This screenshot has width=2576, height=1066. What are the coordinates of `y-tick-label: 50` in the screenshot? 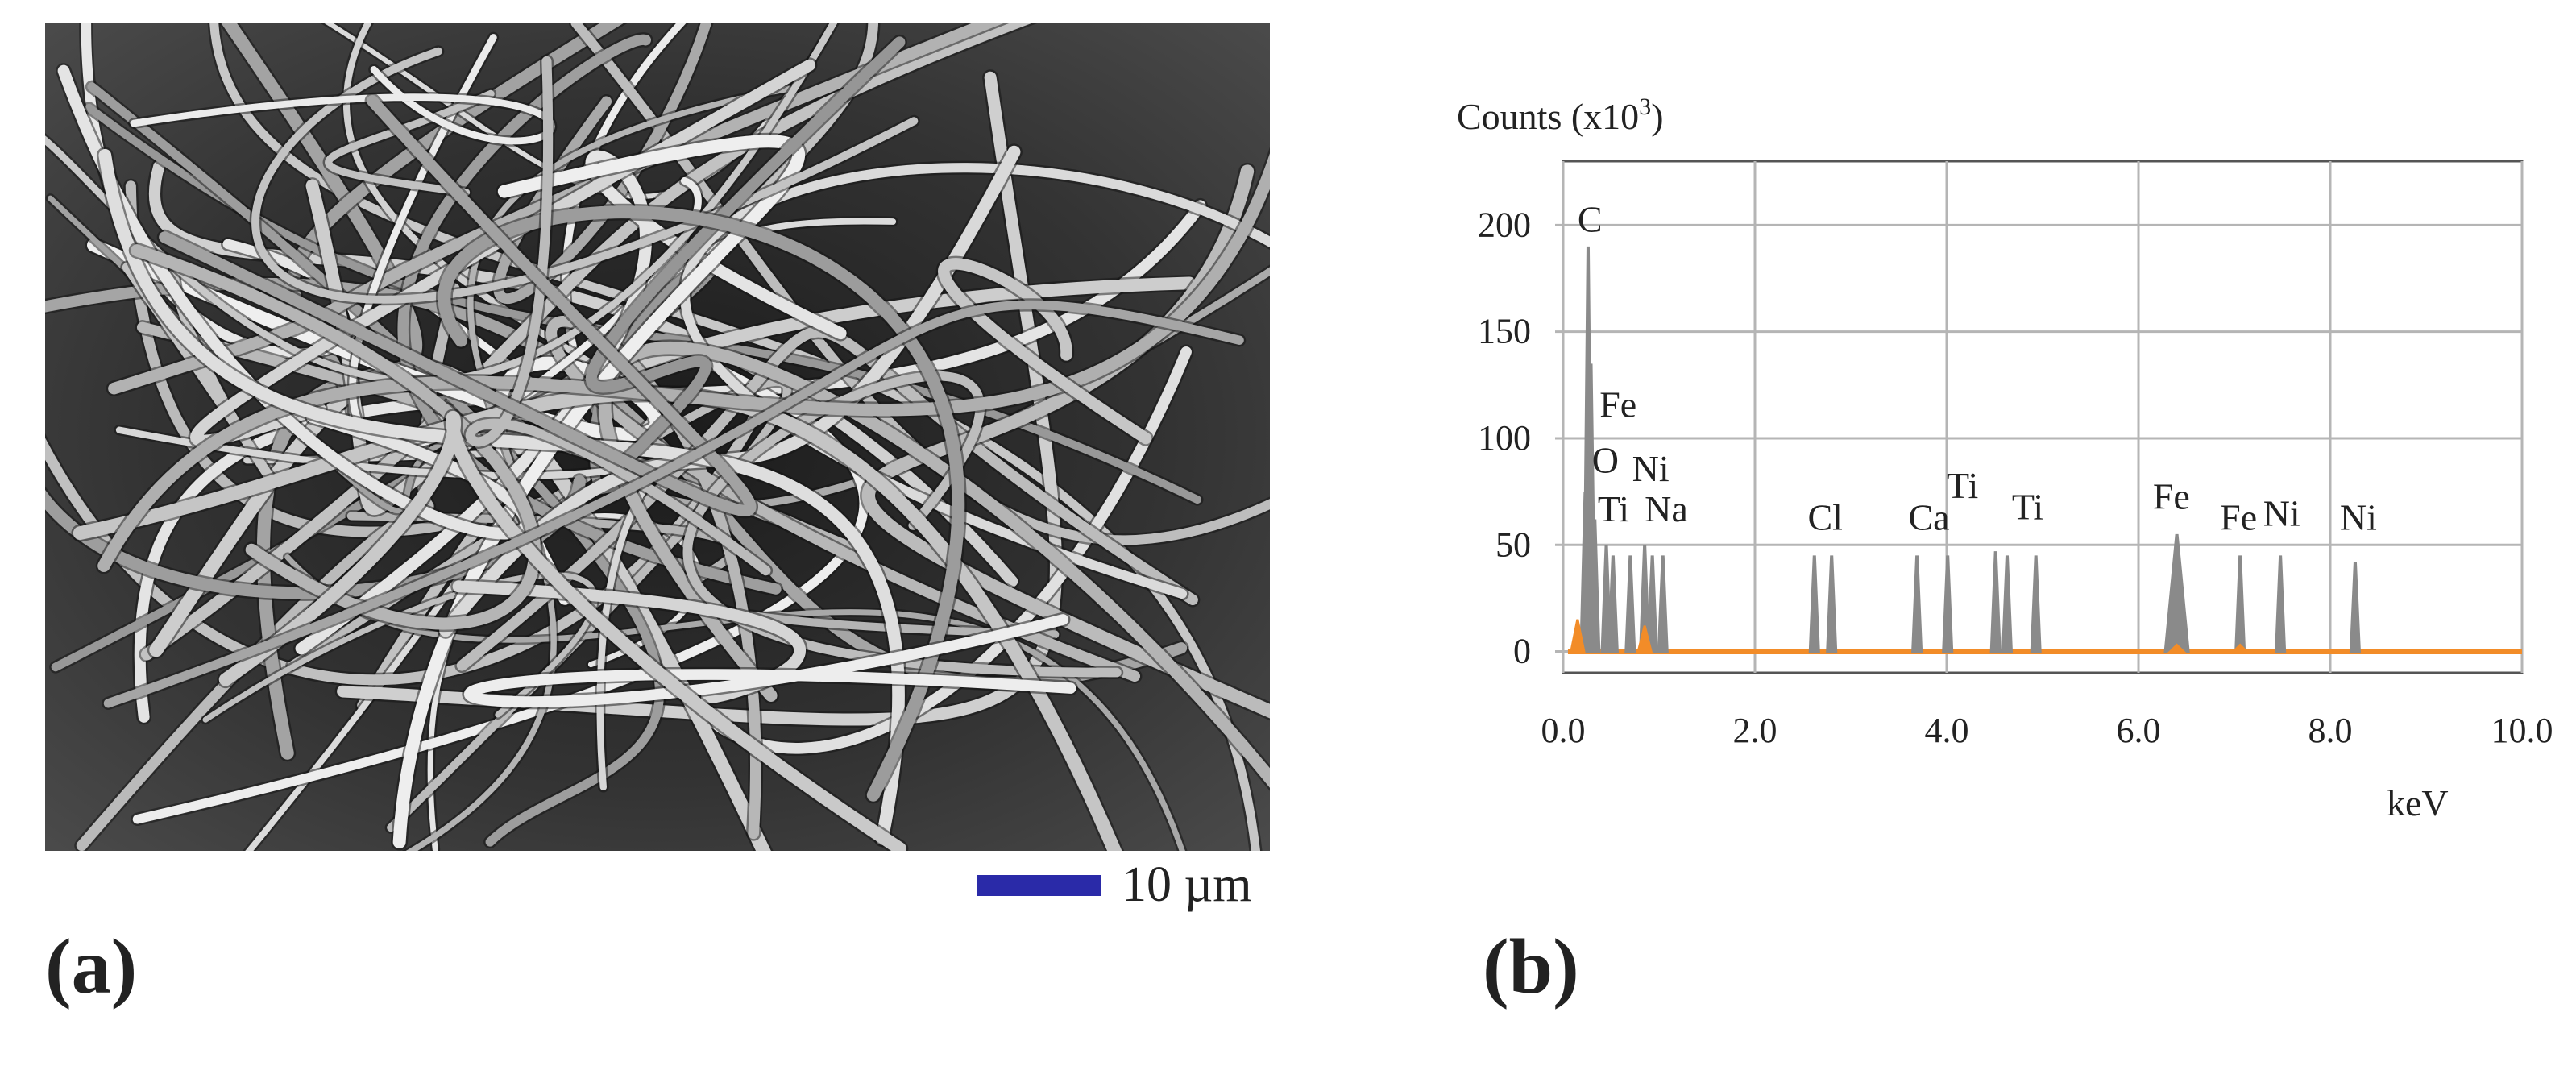 It's located at (1513, 544).